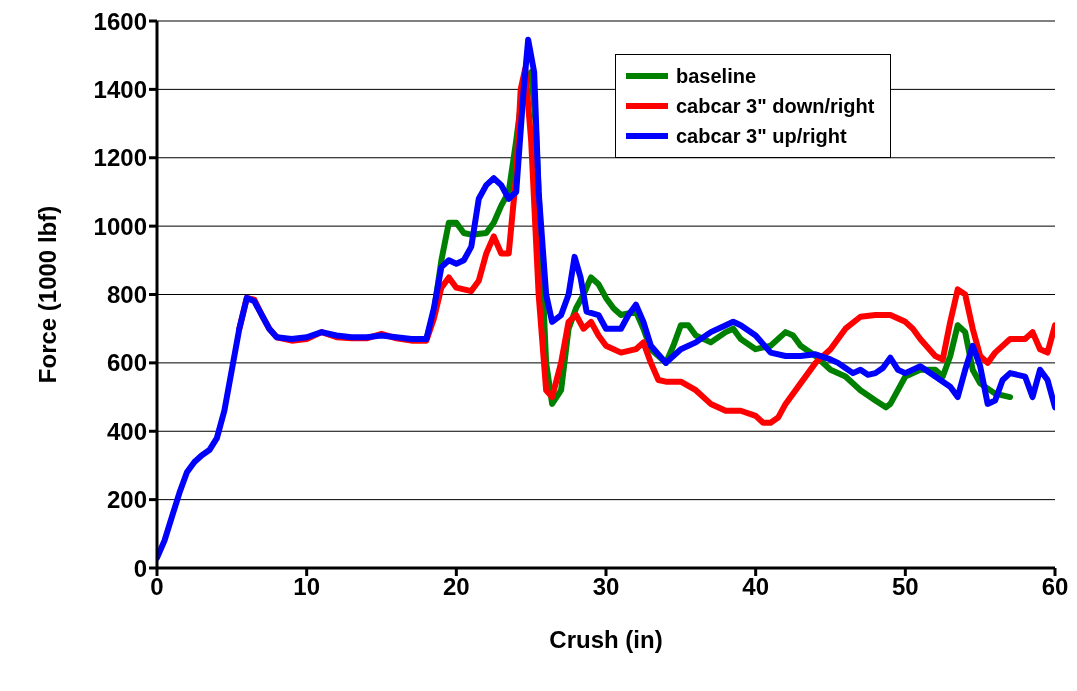 The width and height of the screenshot is (1077, 691). I want to click on x-tick-label: 40, so click(756, 587).